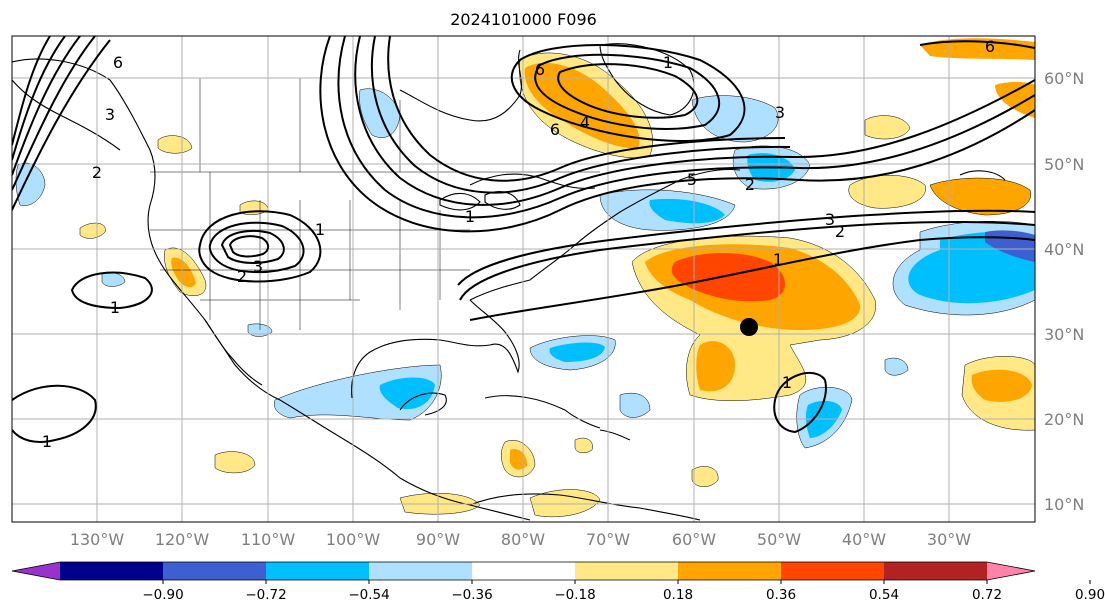  Describe the element at coordinates (1064, 164) in the screenshot. I see `lat-label: 50°N` at that location.